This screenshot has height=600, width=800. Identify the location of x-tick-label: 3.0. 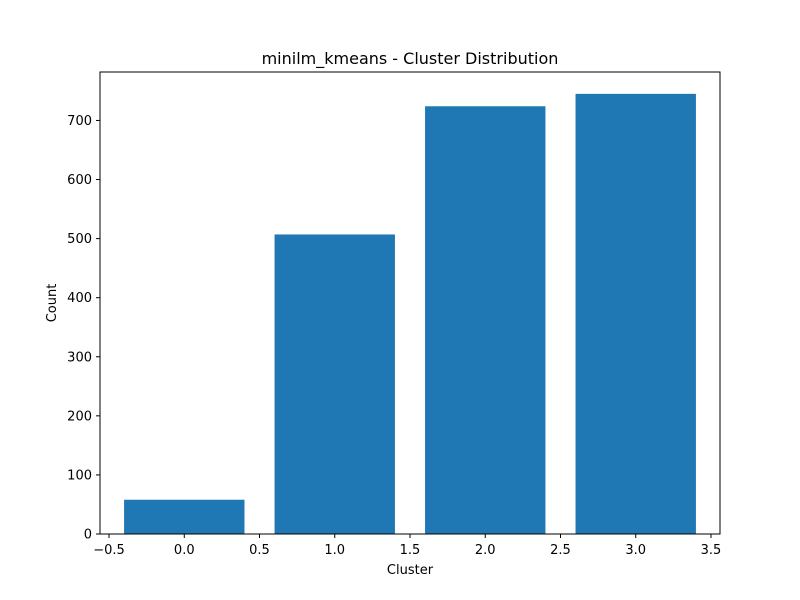
(635, 550).